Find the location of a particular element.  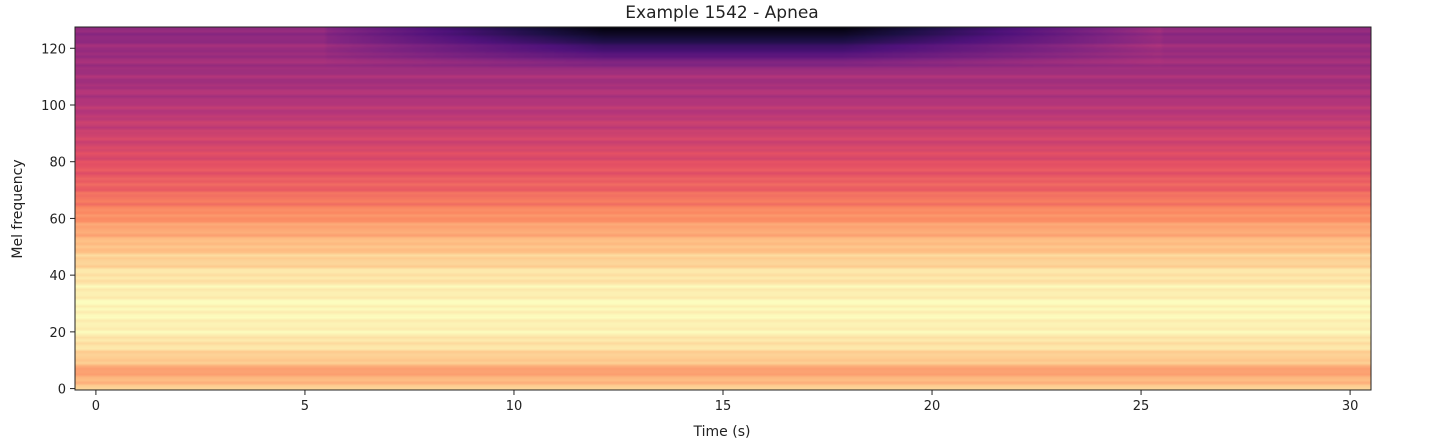

x-axis: 0 5 10 15 20 25 30 is located at coordinates (725, 402).